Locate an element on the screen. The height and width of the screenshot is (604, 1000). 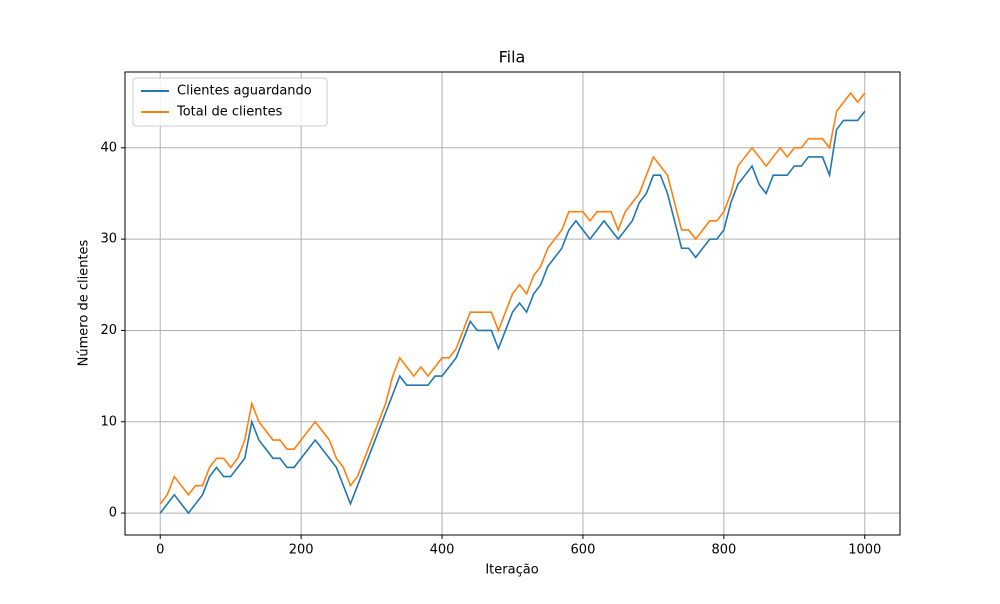
x-tick-label: 600 is located at coordinates (583, 550).